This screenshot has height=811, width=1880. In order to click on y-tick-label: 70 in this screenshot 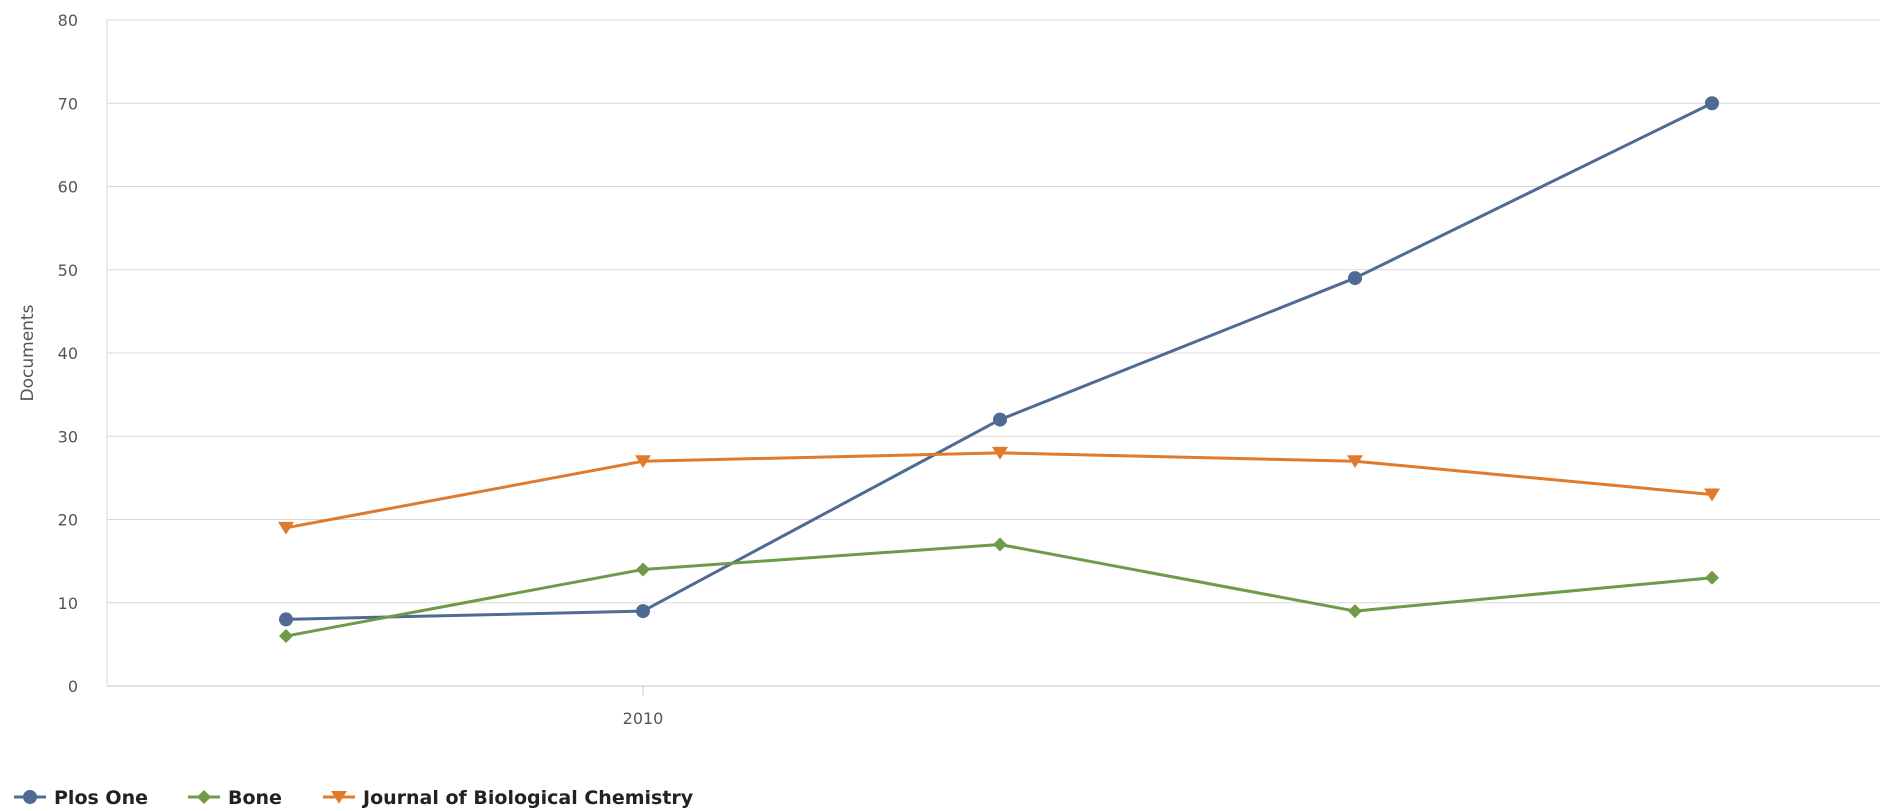, I will do `click(68, 103)`.